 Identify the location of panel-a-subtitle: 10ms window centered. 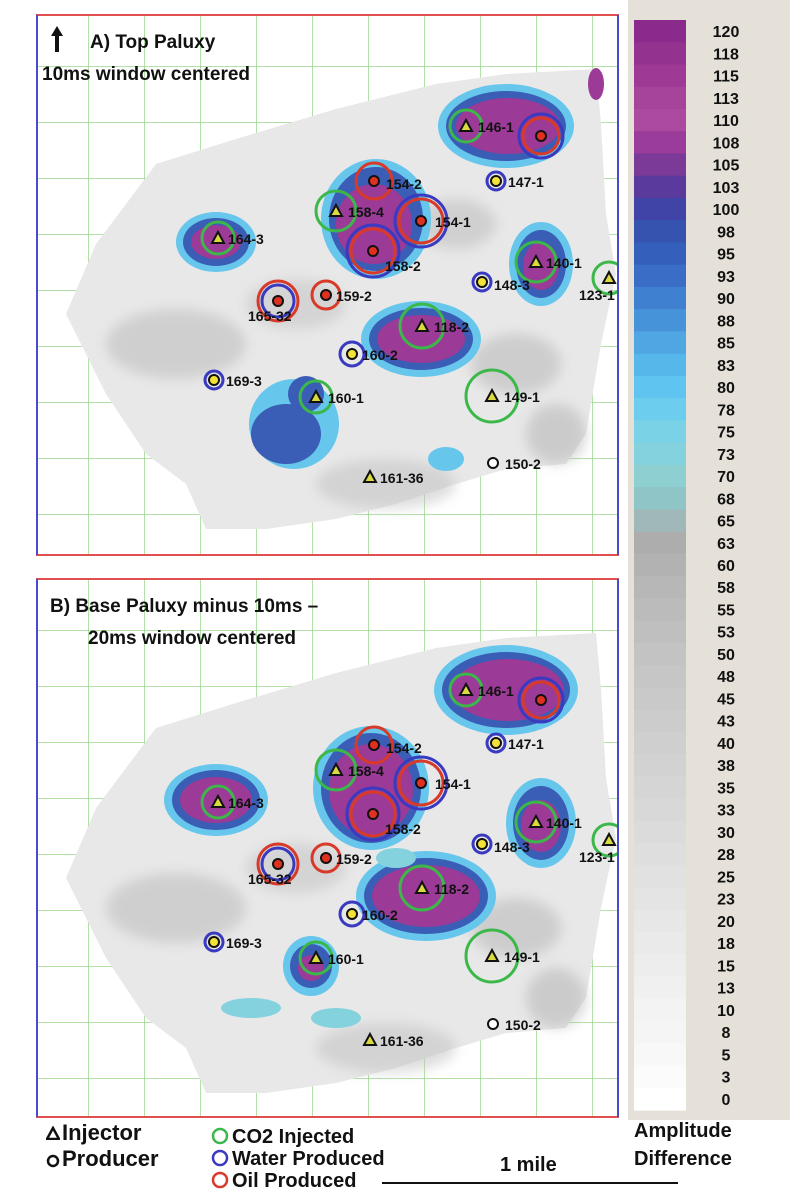
(146, 74).